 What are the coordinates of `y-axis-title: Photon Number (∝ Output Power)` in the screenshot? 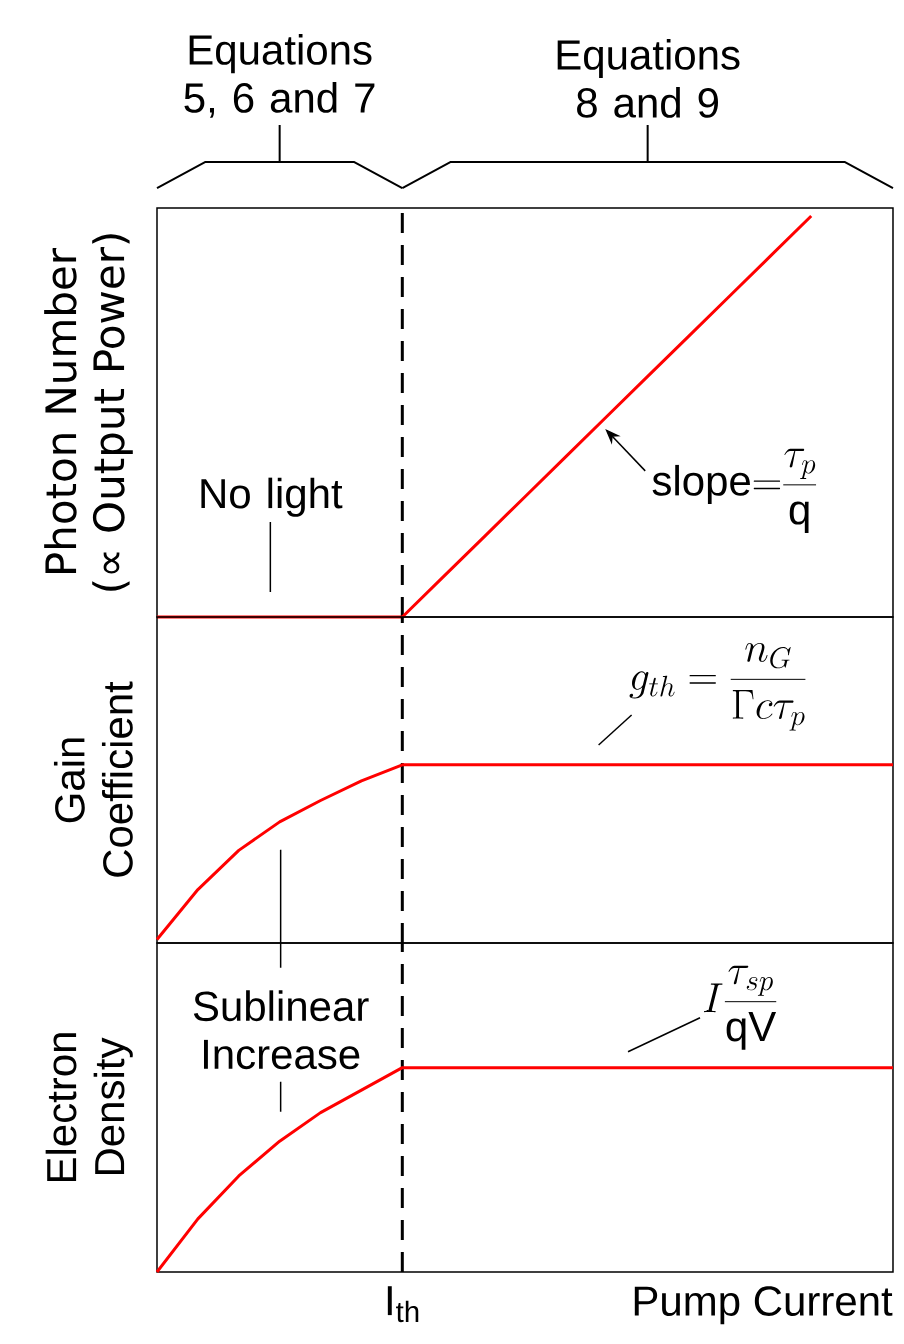 It's located at (88, 412).